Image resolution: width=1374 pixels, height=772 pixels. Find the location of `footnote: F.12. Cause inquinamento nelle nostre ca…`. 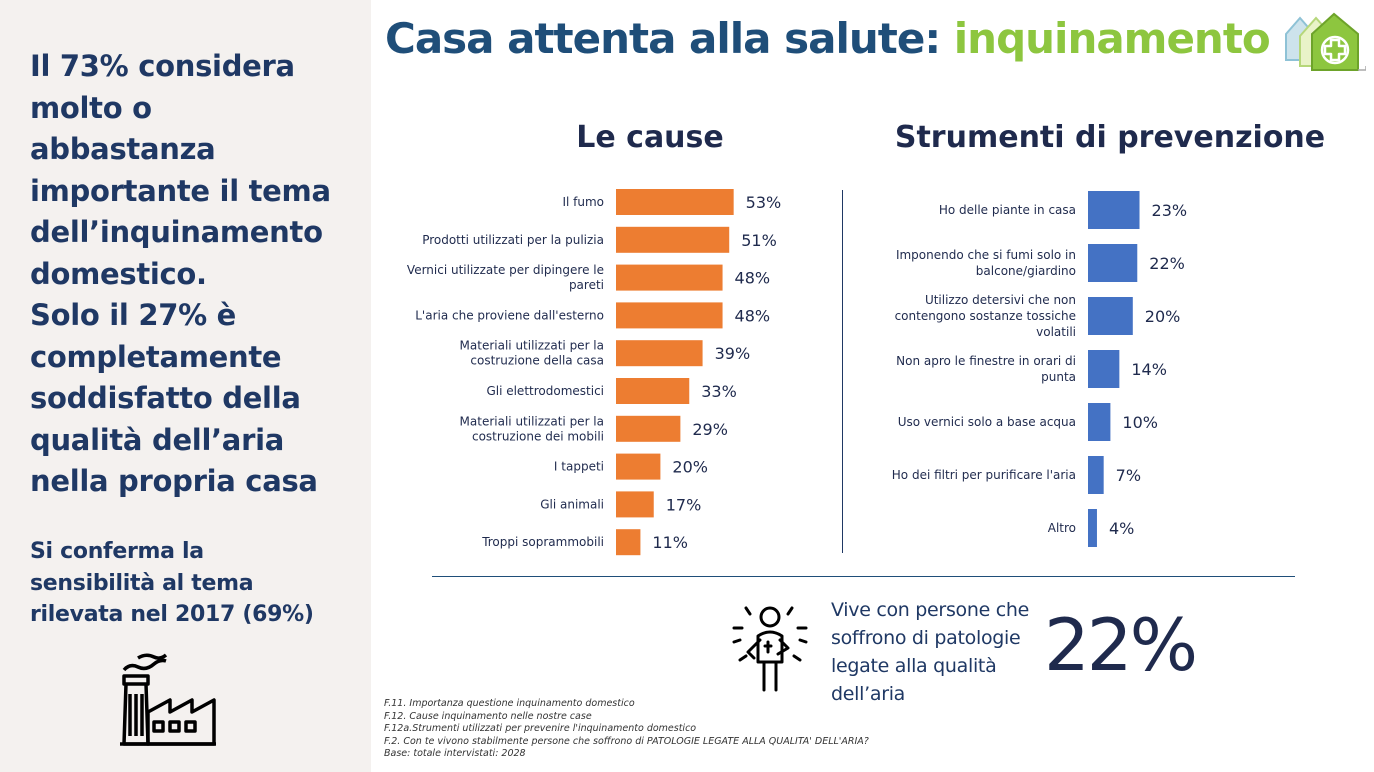

footnote: F.12. Cause inquinamento nelle nostre ca… is located at coordinates (488, 716).